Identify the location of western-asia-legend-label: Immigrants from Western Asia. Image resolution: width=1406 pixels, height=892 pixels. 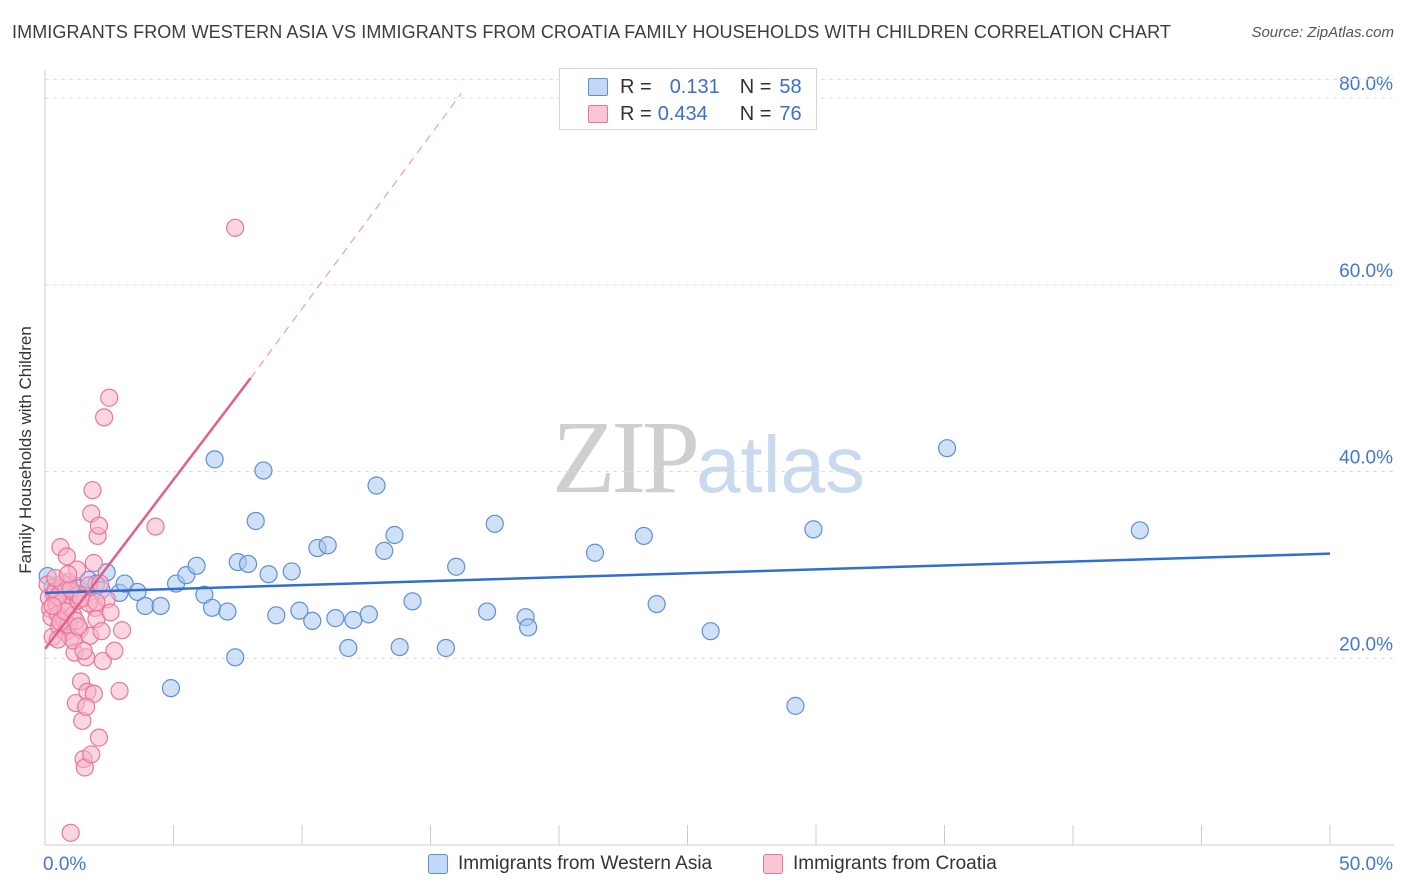
(585, 863).